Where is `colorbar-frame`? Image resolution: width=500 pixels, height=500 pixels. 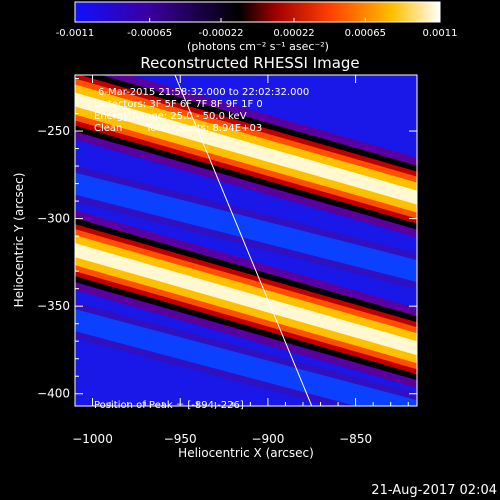
colorbar-frame is located at coordinates (257, 12).